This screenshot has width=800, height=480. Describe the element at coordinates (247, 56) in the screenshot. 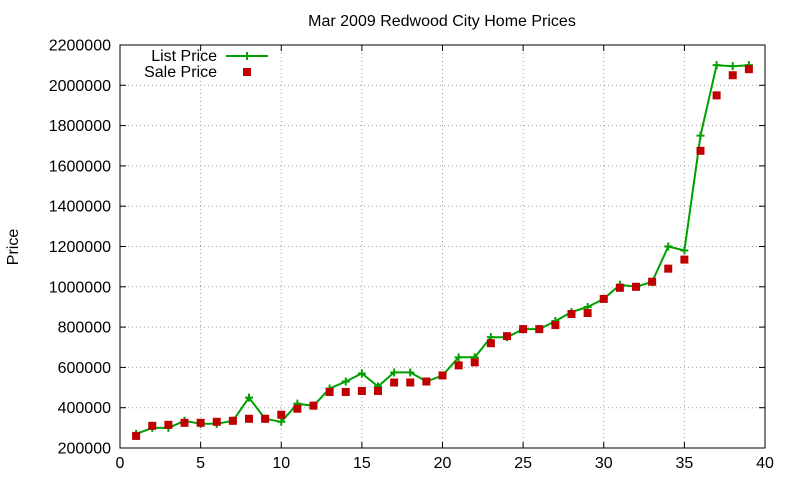

I see `legend-marker-list-price` at that location.